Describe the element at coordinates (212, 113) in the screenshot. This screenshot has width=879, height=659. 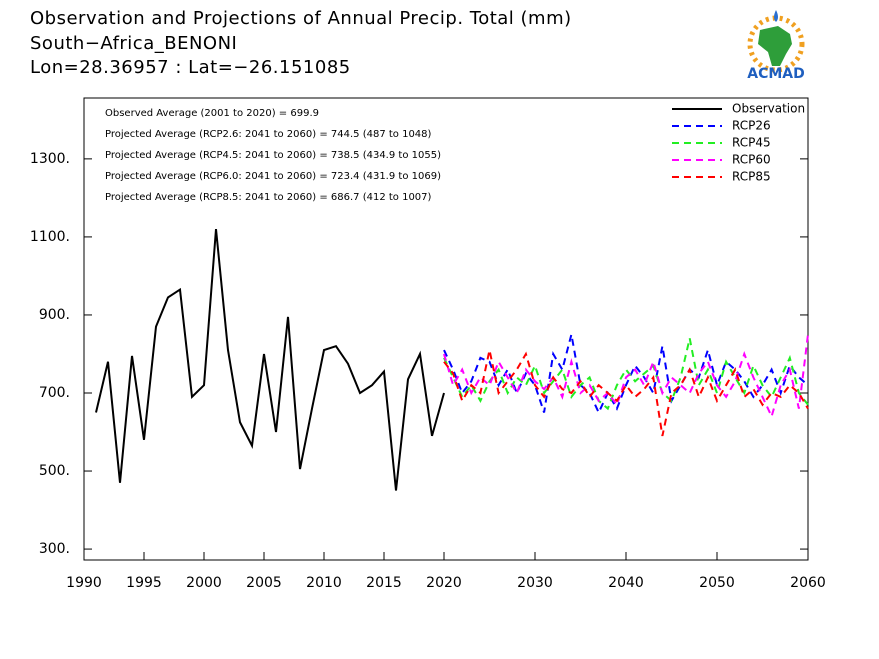
I see `annotation: Observed Average (2001 to 2020) = 699.9` at that location.